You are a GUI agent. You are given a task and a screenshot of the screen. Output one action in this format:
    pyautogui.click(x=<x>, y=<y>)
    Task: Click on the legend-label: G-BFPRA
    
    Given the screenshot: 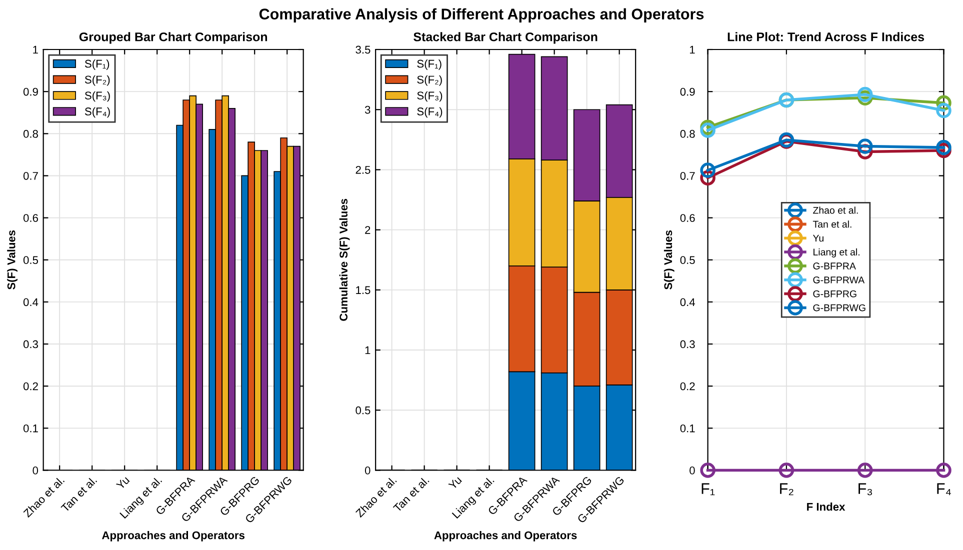 What is the action you would take?
    pyautogui.click(x=834, y=266)
    